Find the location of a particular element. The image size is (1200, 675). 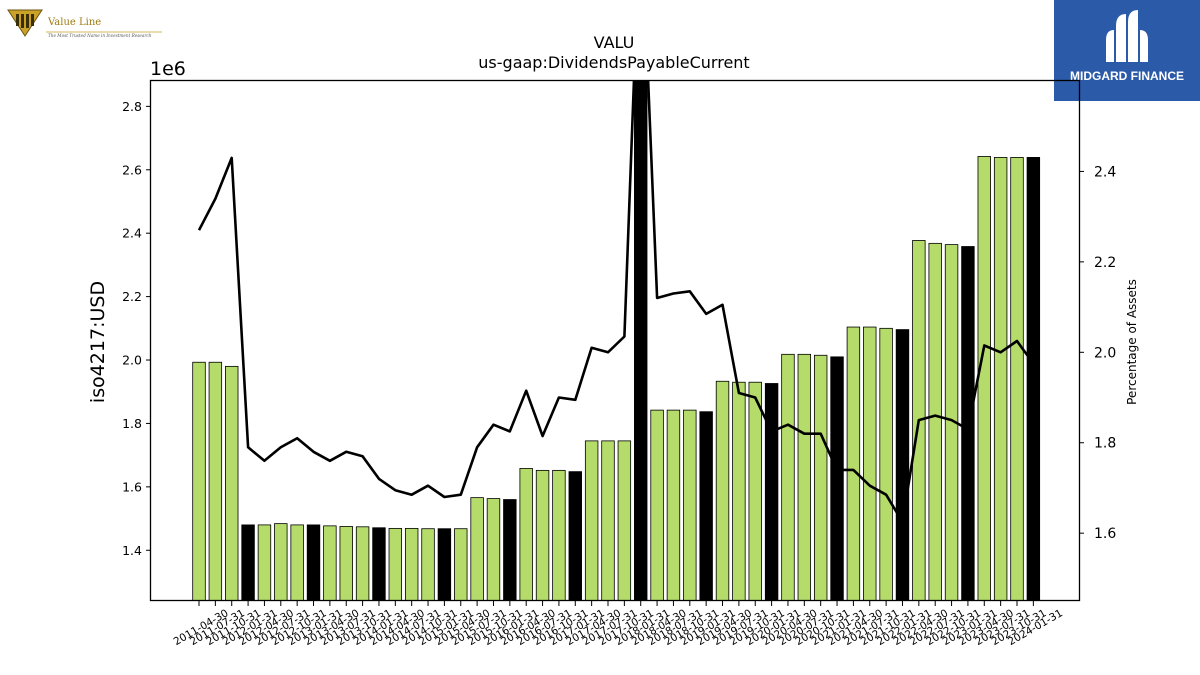

y-tick-label: 2.6 is located at coordinates (132, 169).